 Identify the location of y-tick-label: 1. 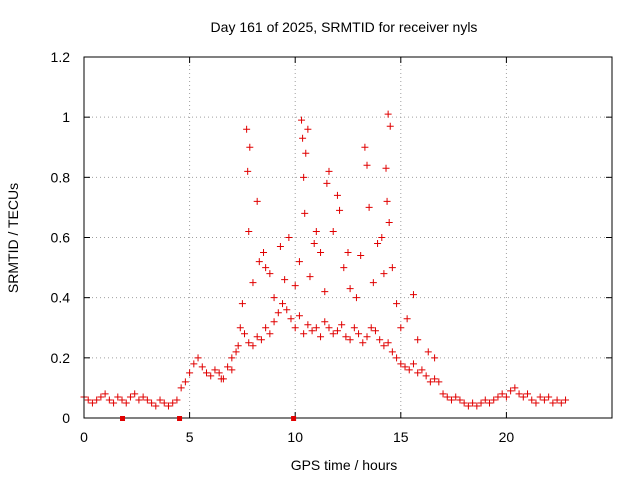
(66, 117).